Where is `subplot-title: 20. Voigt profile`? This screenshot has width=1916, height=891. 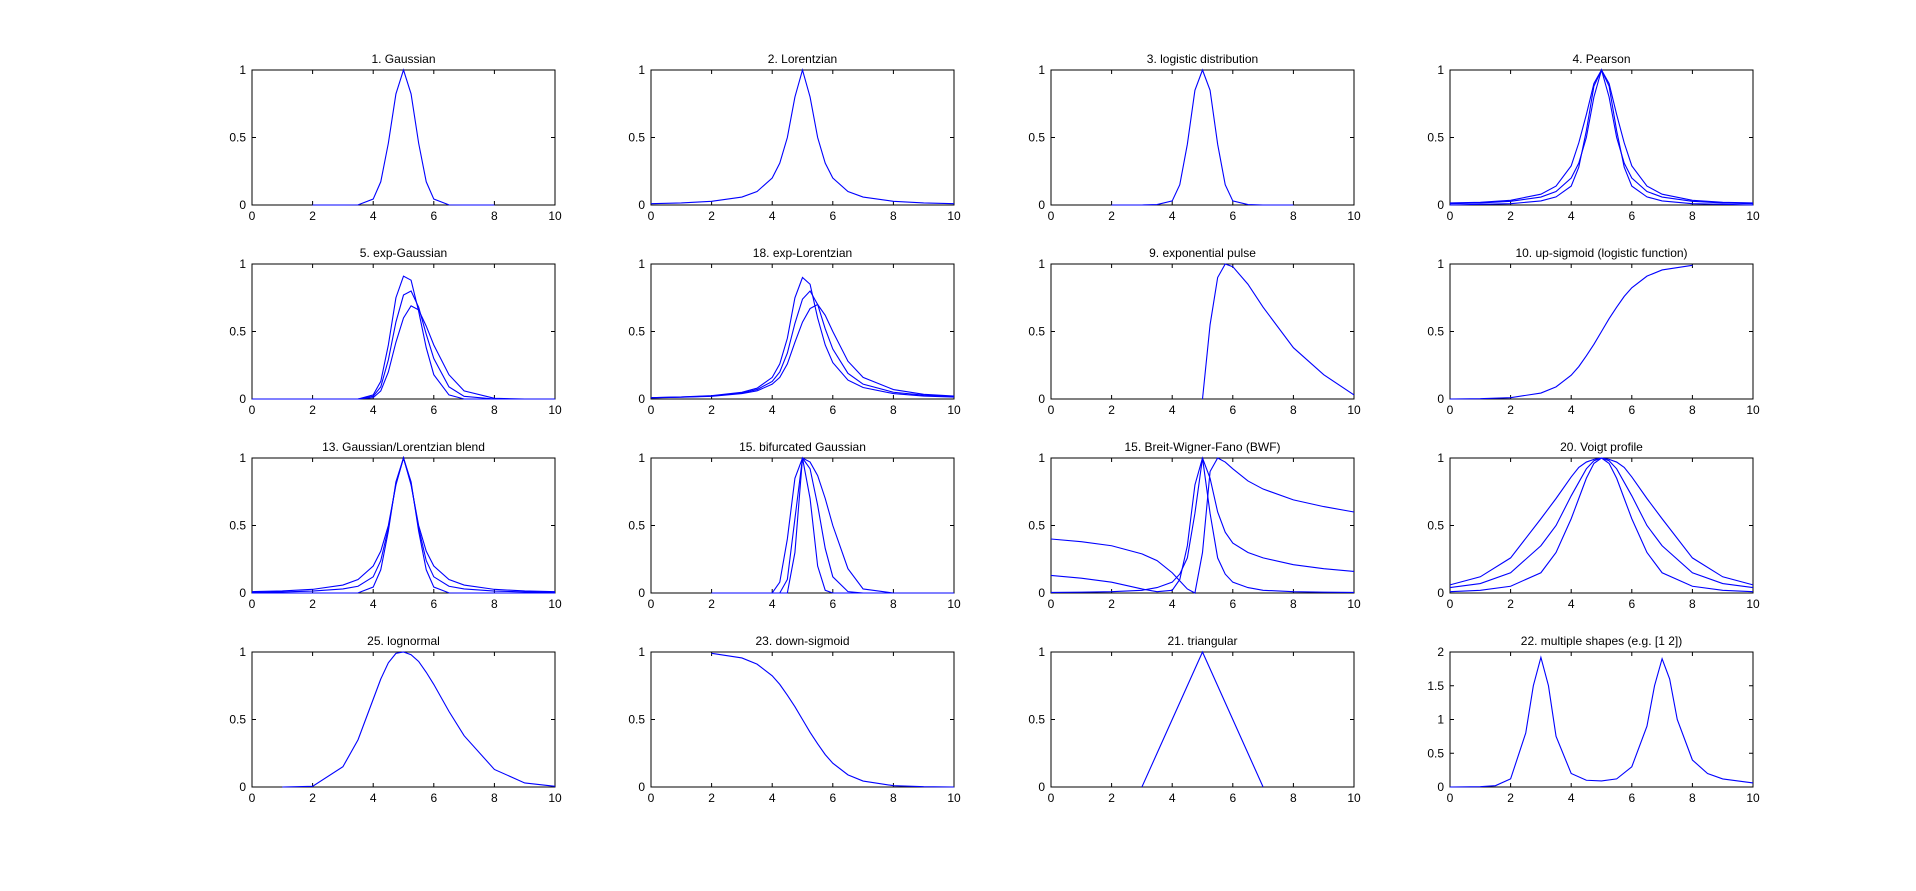 subplot-title: 20. Voigt profile is located at coordinates (1601, 447).